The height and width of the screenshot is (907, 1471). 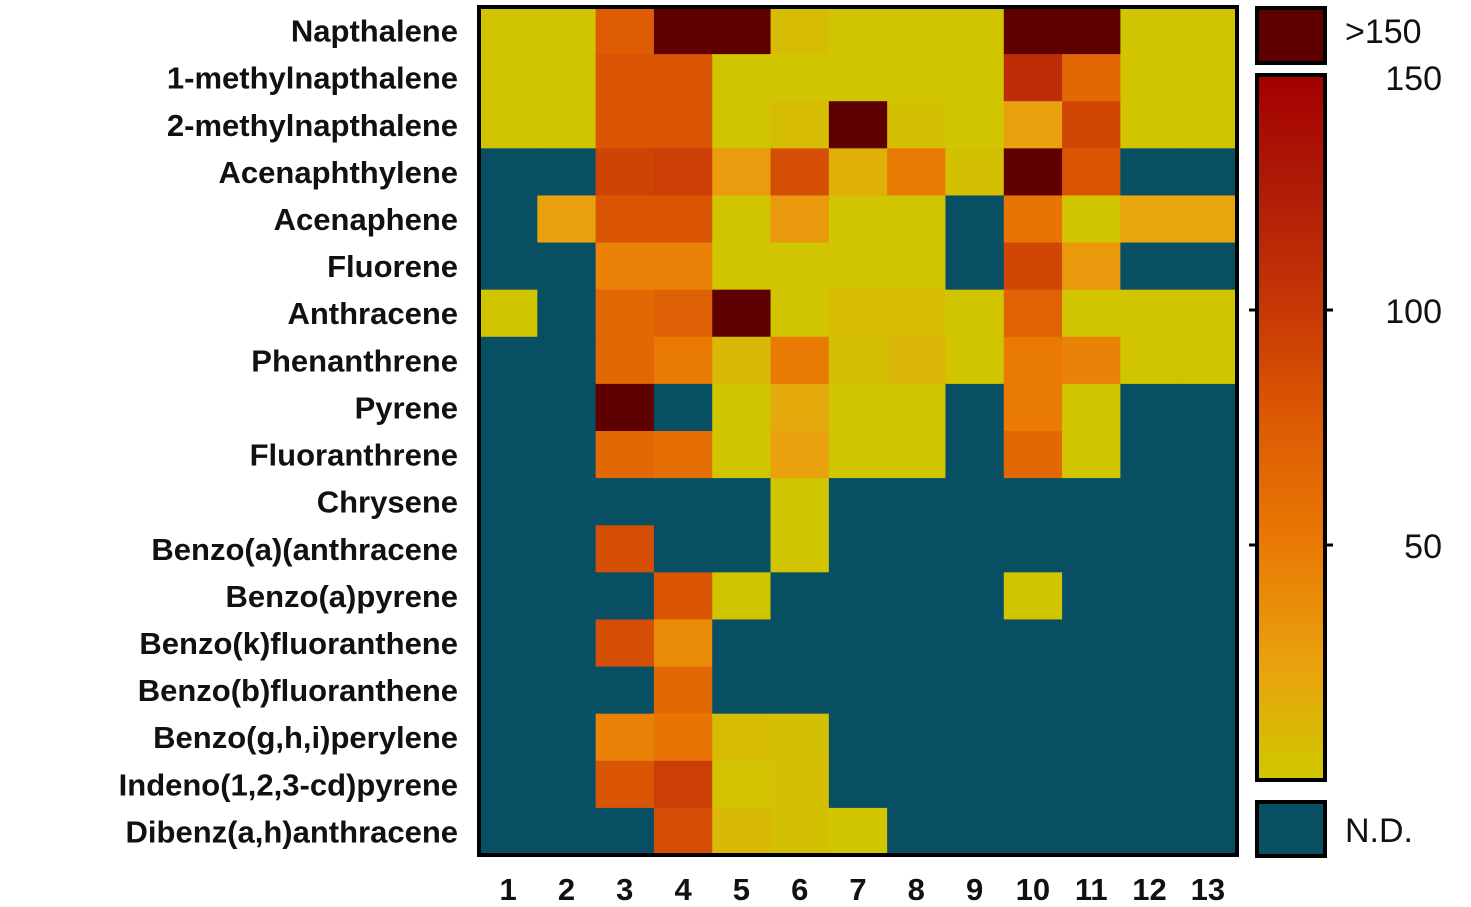 What do you see at coordinates (392, 266) in the screenshot?
I see `row-label: Fluorene` at bounding box center [392, 266].